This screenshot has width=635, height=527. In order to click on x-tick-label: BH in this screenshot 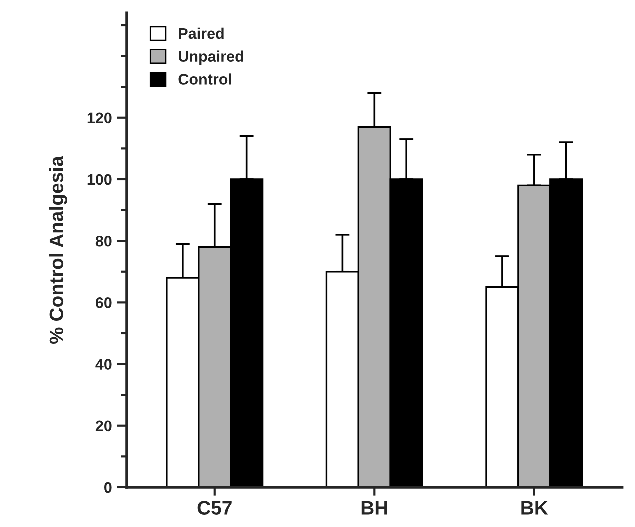, I will do `click(375, 508)`.